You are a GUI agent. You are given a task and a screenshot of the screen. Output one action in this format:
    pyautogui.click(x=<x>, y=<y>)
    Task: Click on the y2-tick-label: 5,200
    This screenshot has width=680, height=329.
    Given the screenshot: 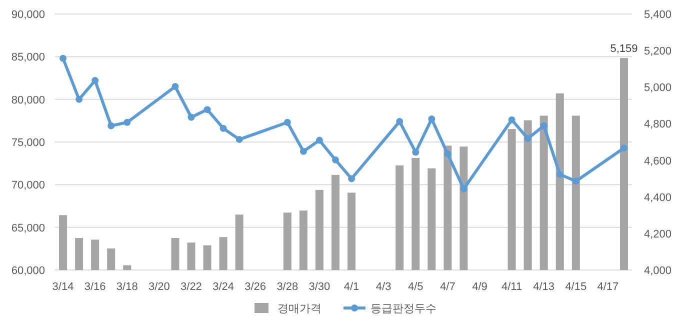 What is the action you would take?
    pyautogui.click(x=658, y=52)
    